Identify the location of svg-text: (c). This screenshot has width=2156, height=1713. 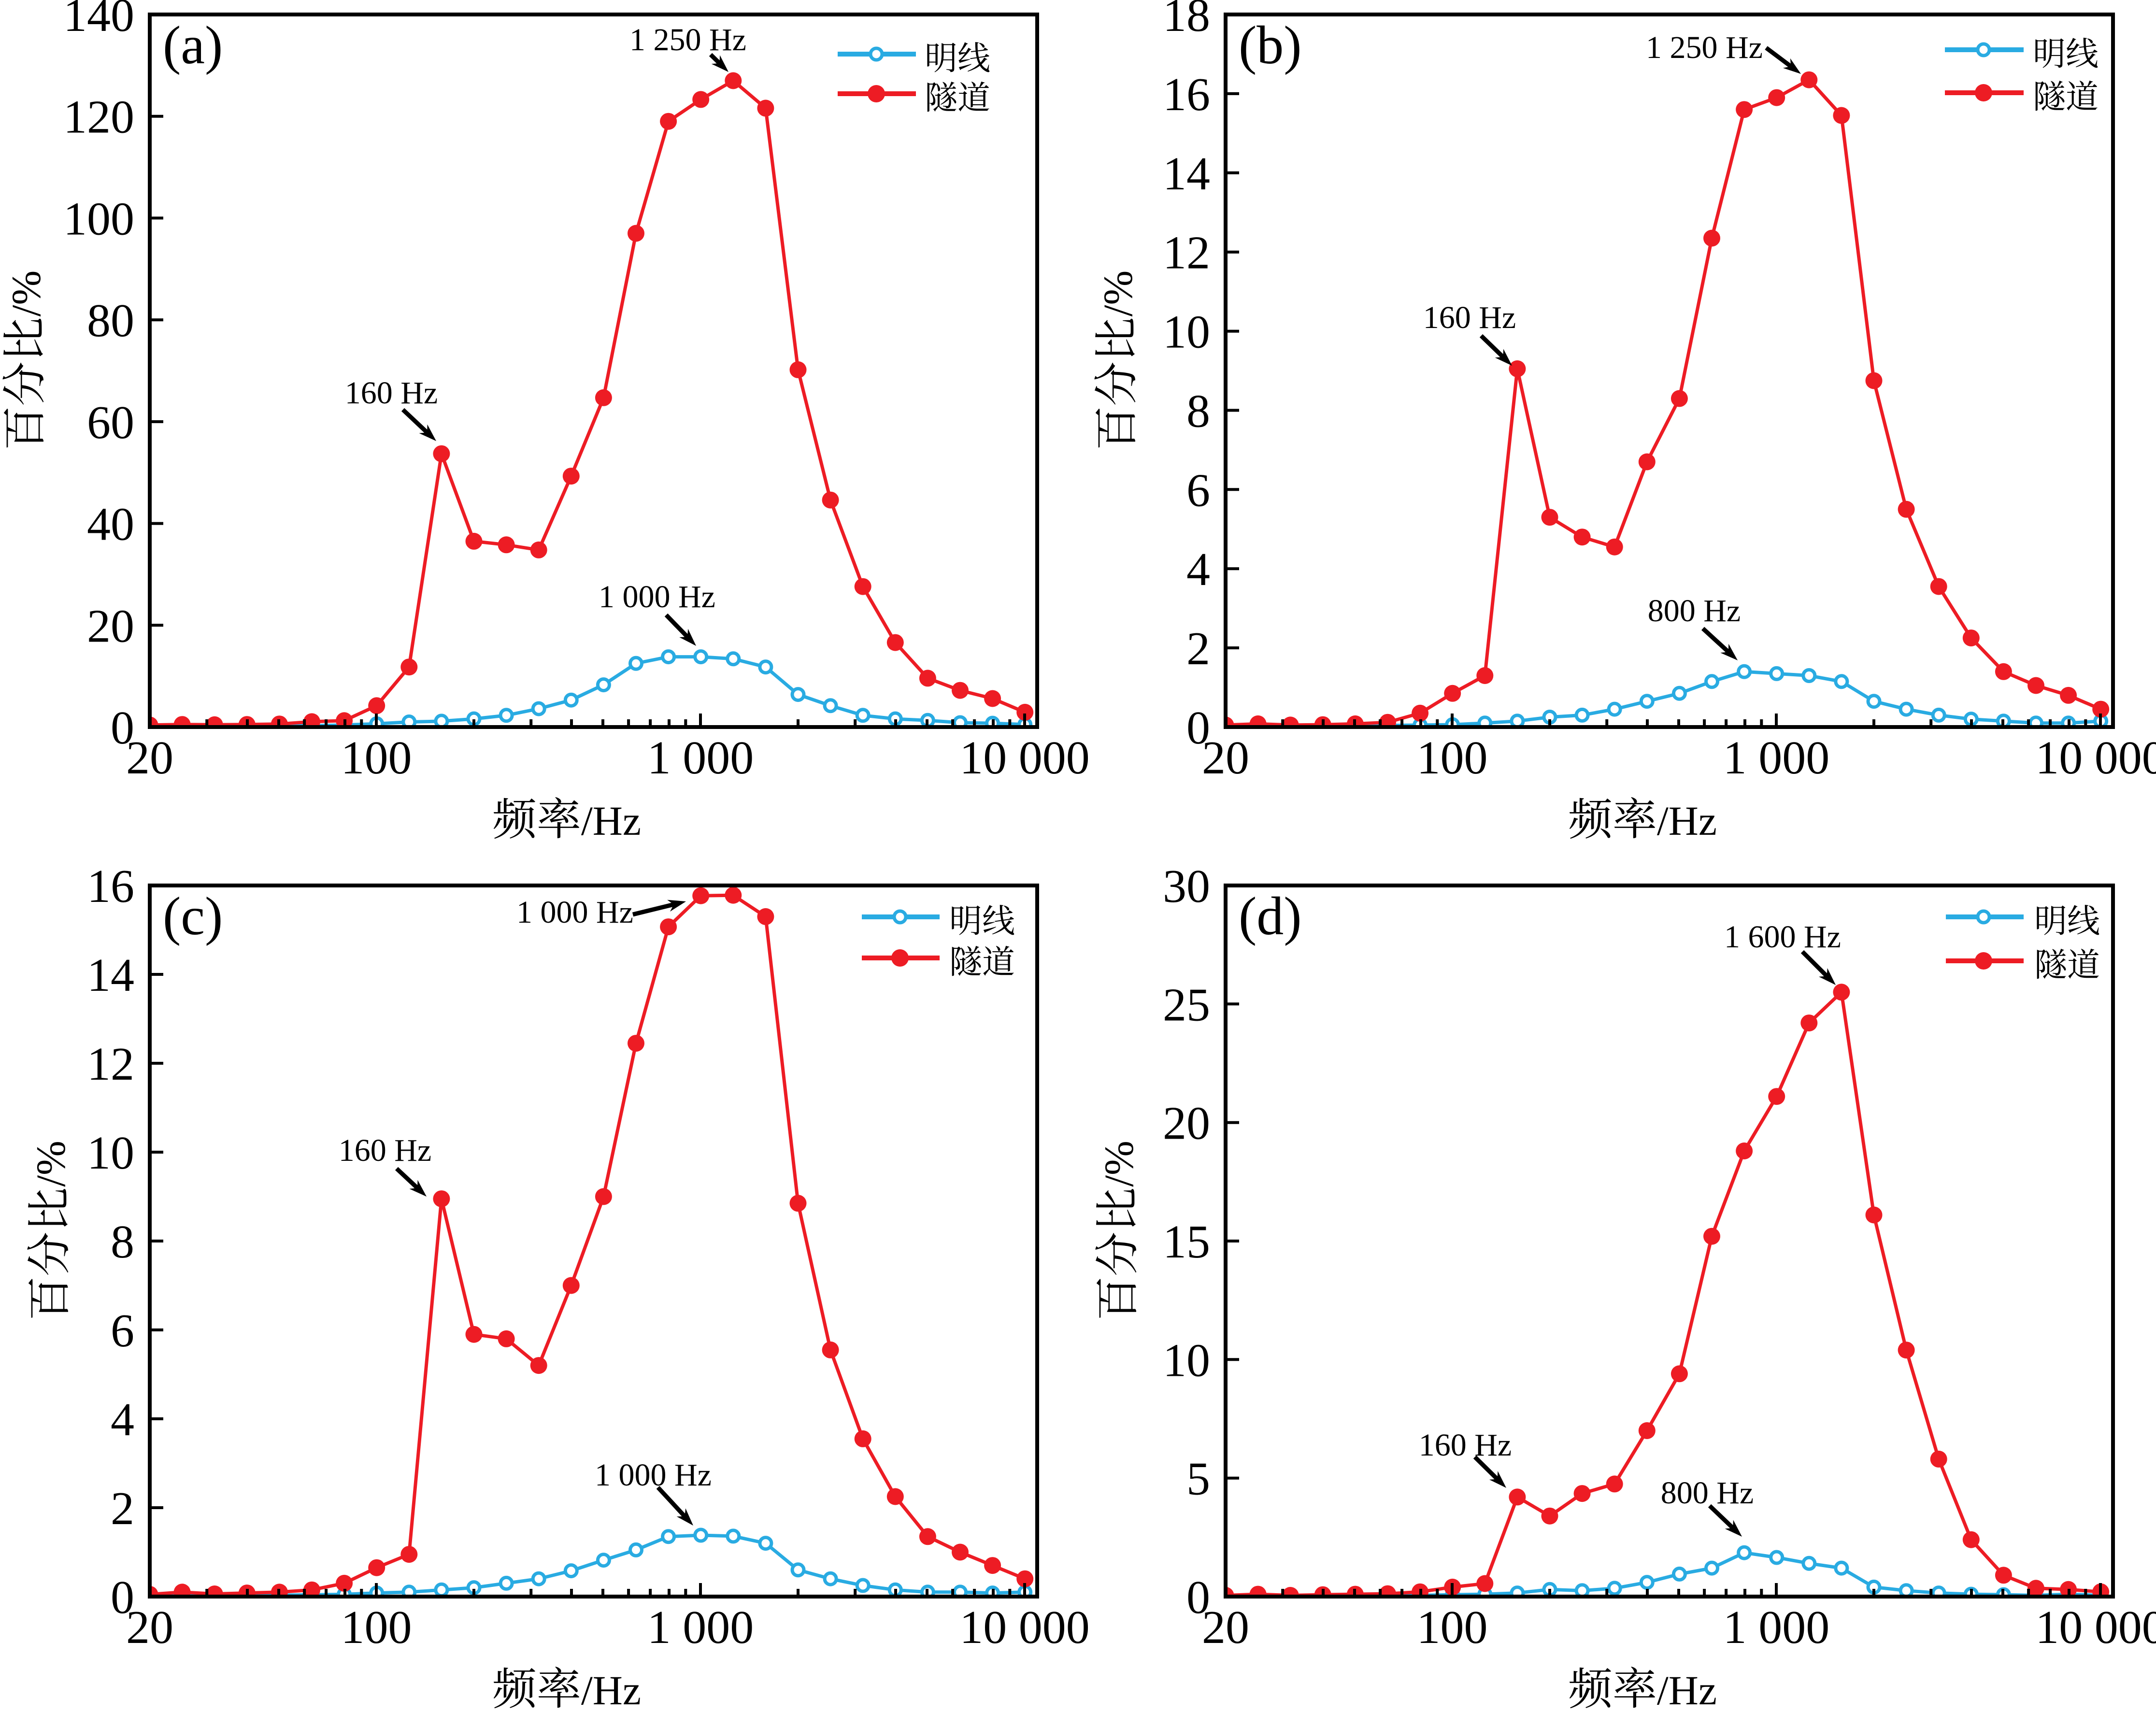
(193, 916).